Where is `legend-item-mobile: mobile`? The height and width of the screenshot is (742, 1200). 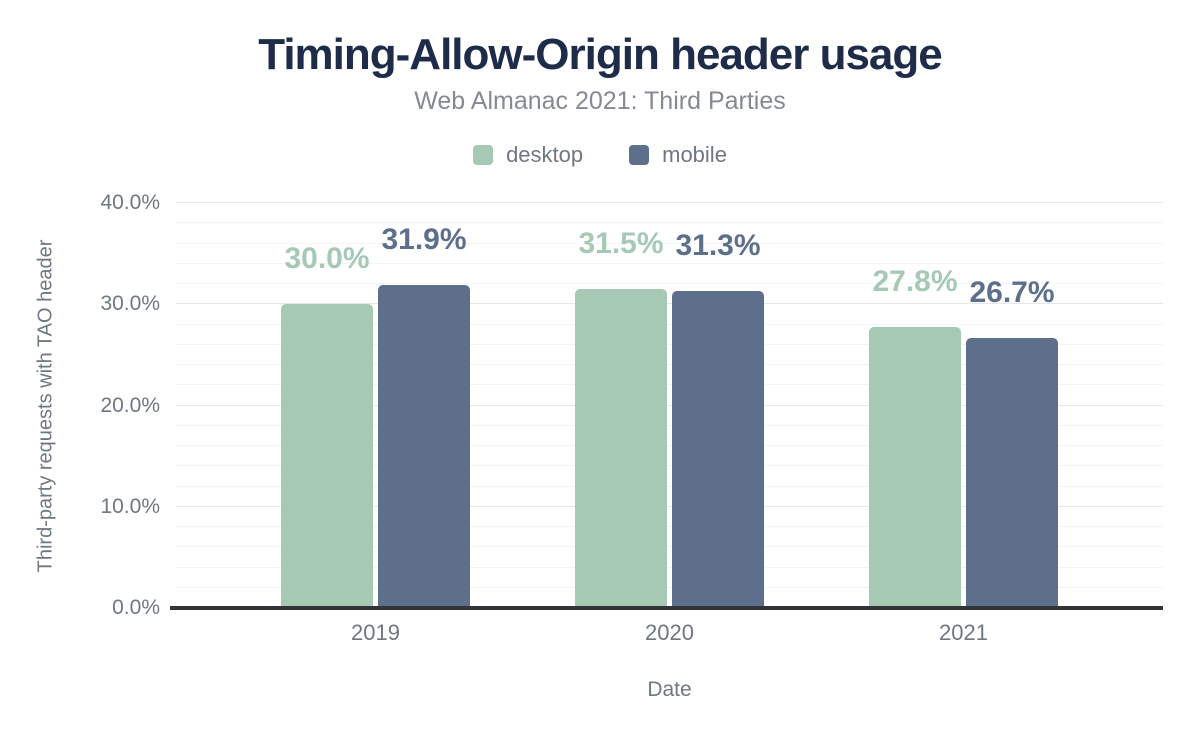 legend-item-mobile: mobile is located at coordinates (678, 155).